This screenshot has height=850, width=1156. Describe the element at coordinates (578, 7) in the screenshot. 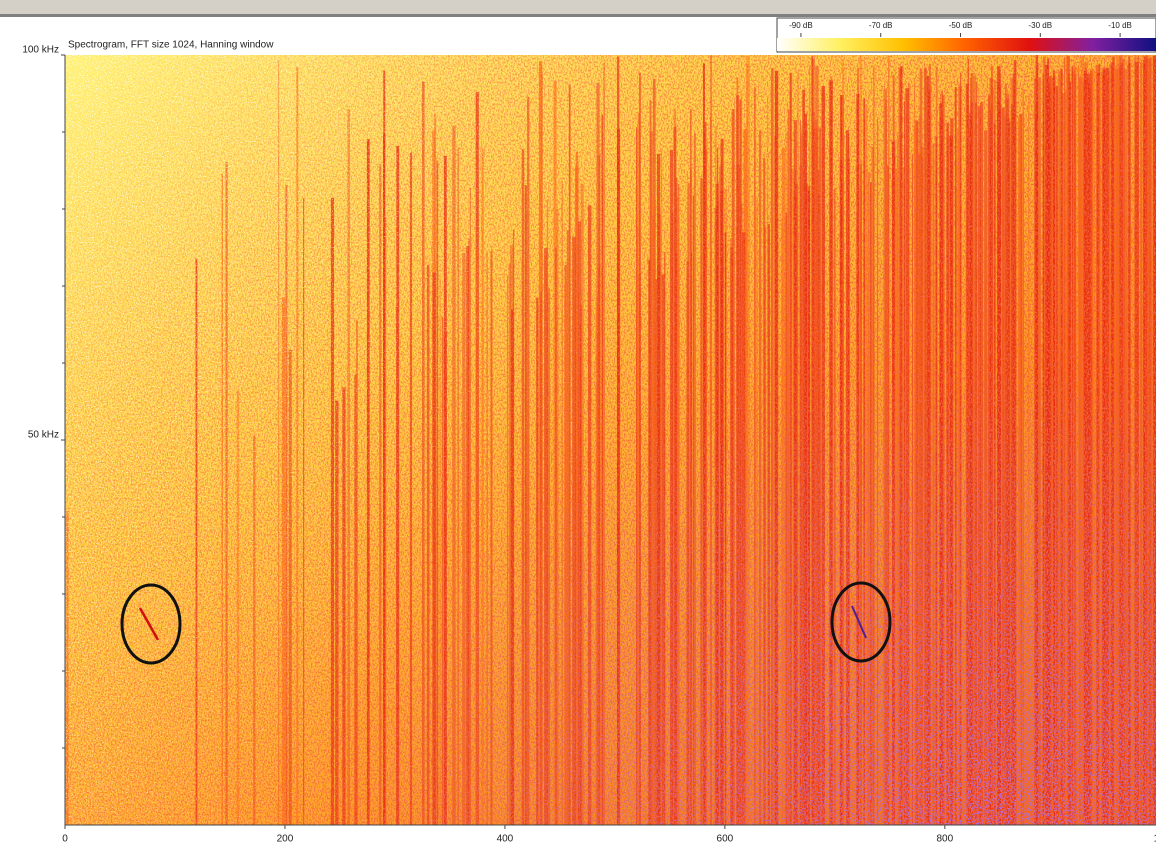

I see `toolbar` at that location.